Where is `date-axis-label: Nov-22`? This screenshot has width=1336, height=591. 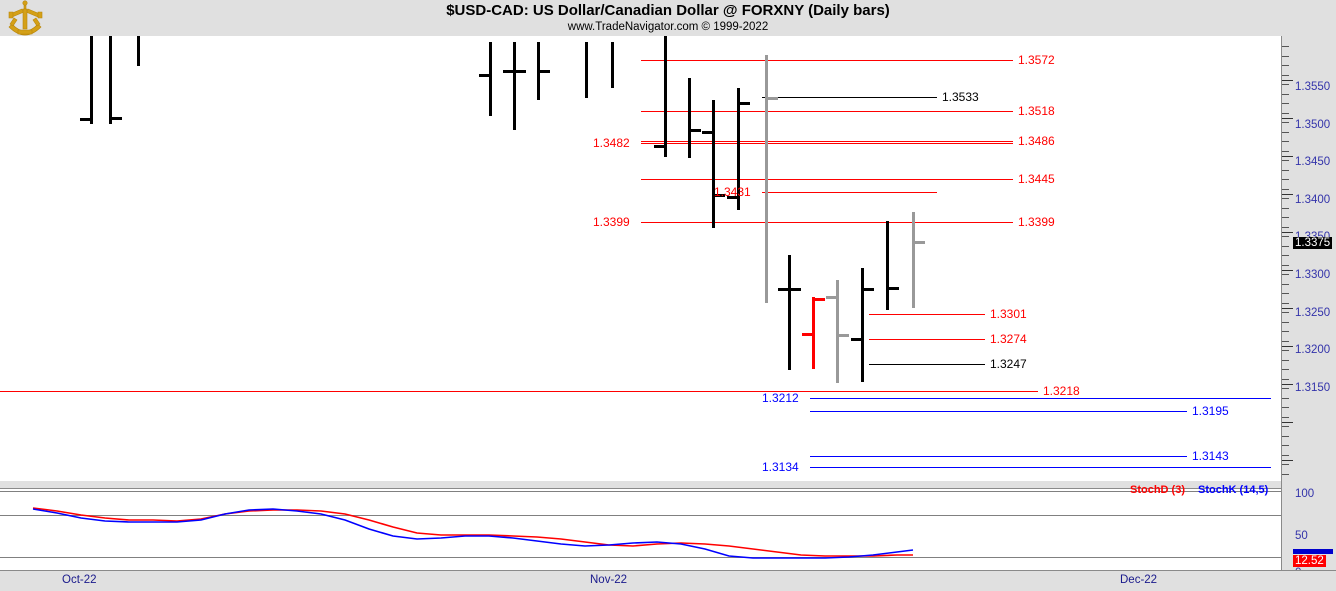 date-axis-label: Nov-22 is located at coordinates (609, 580).